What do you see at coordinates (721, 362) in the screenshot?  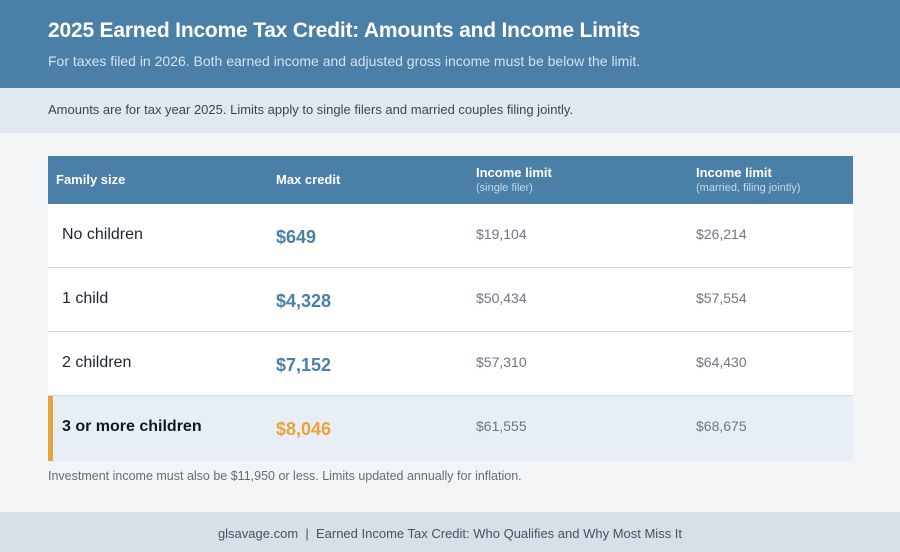 I see `income-limit-married-cell: $64,430` at bounding box center [721, 362].